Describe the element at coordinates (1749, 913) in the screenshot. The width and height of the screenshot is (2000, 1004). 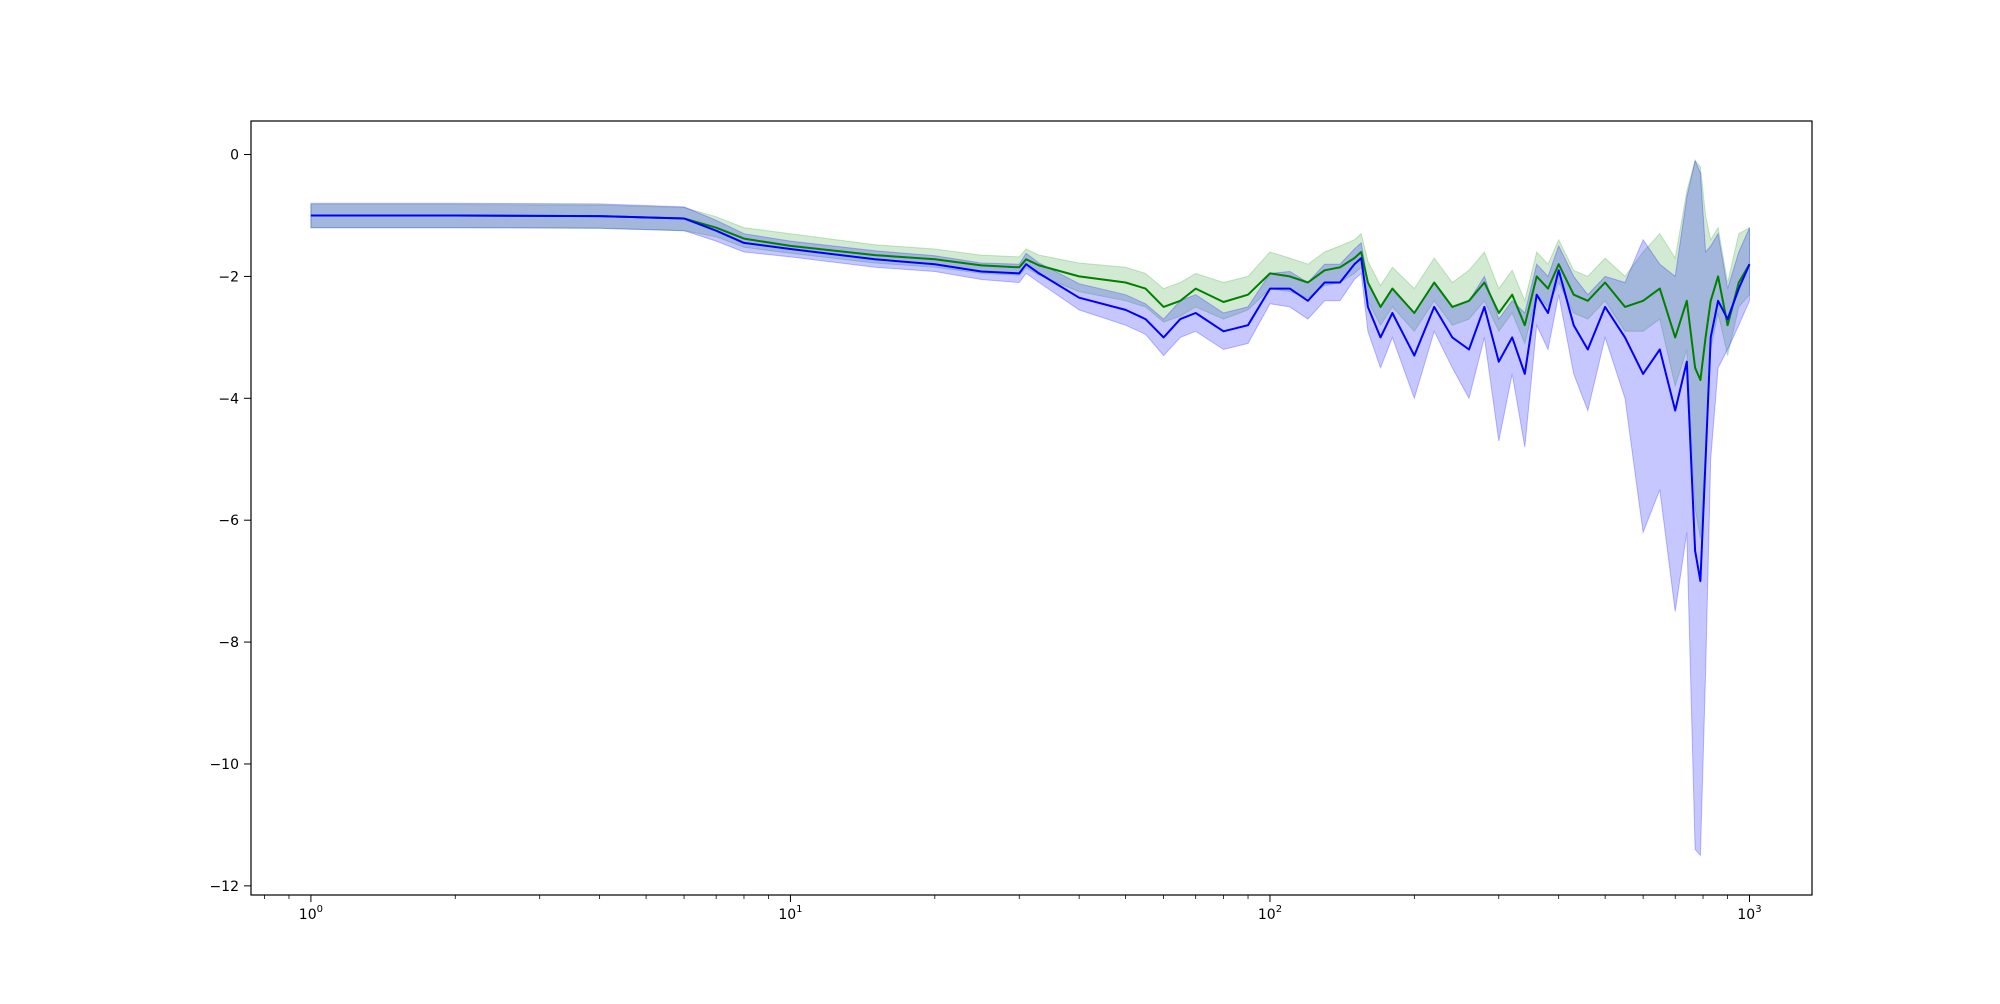
I see `x-tick-label: 10³` at that location.